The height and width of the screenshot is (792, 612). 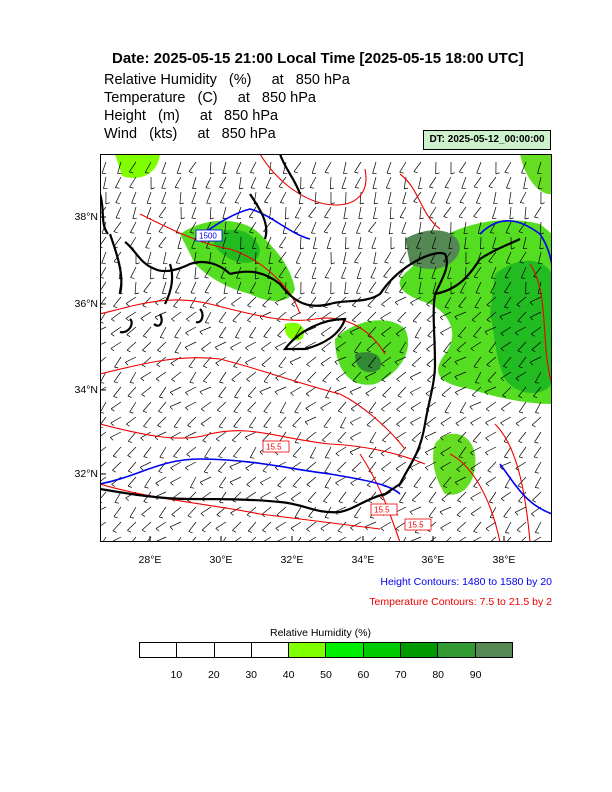 I want to click on lon-label: 30°E, so click(x=221, y=560).